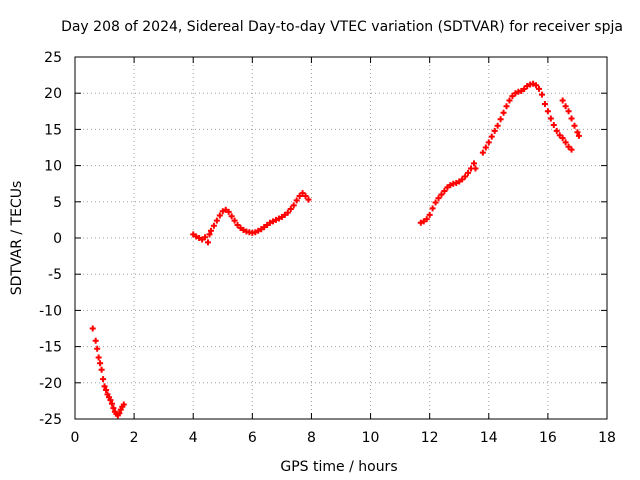 The image size is (640, 480). I want to click on y-tick-label: -5, so click(55, 275).